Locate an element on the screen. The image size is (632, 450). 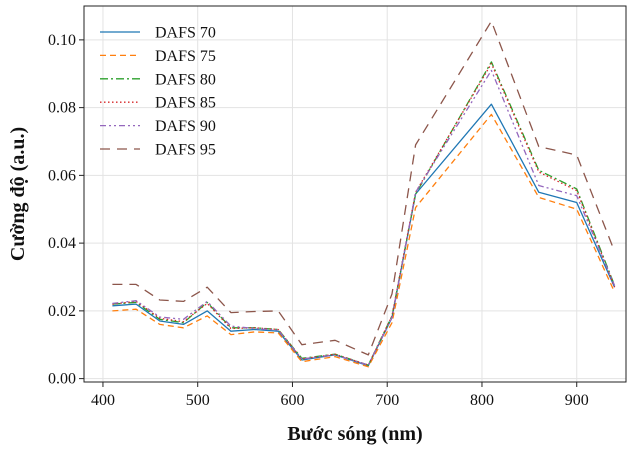
y-ticks: 0.00 0.02 0.04 0.06 0.08 0.10 is located at coordinates (66, 210).